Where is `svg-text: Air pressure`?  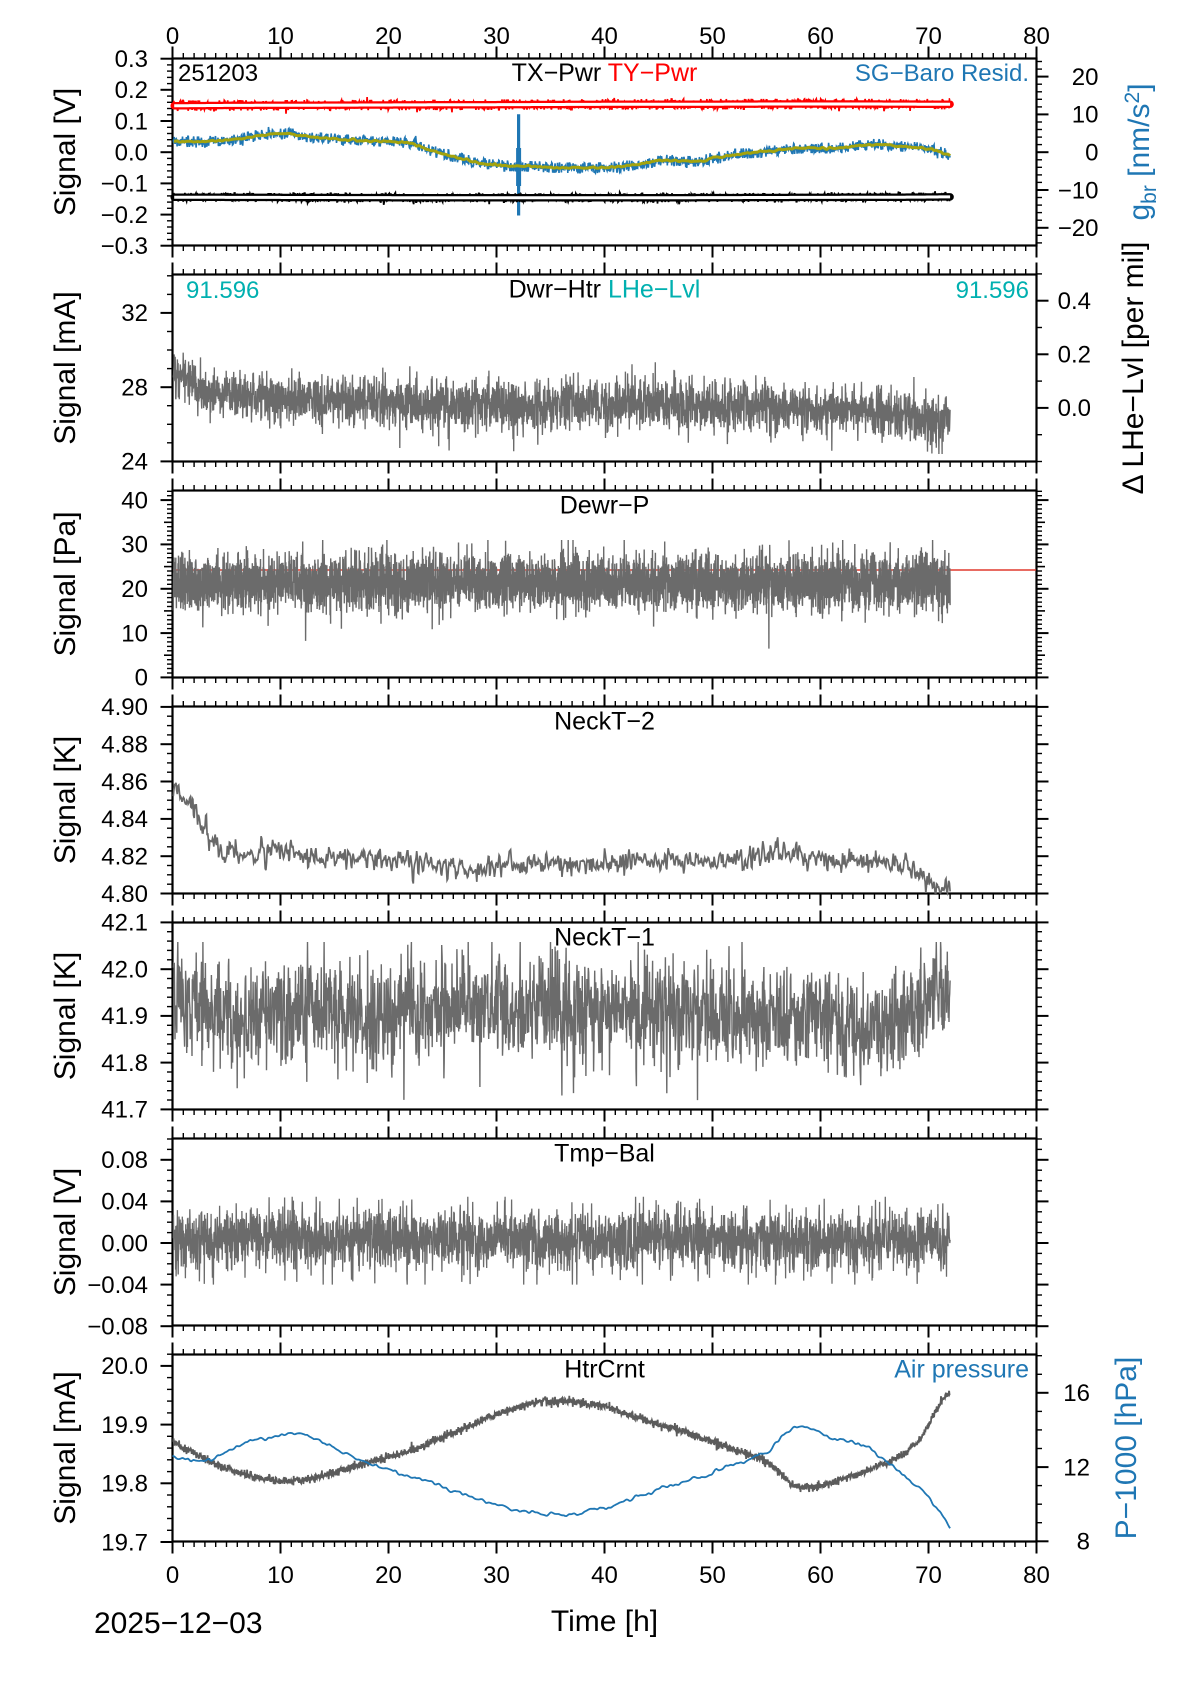 svg-text: Air pressure is located at coordinates (961, 1370).